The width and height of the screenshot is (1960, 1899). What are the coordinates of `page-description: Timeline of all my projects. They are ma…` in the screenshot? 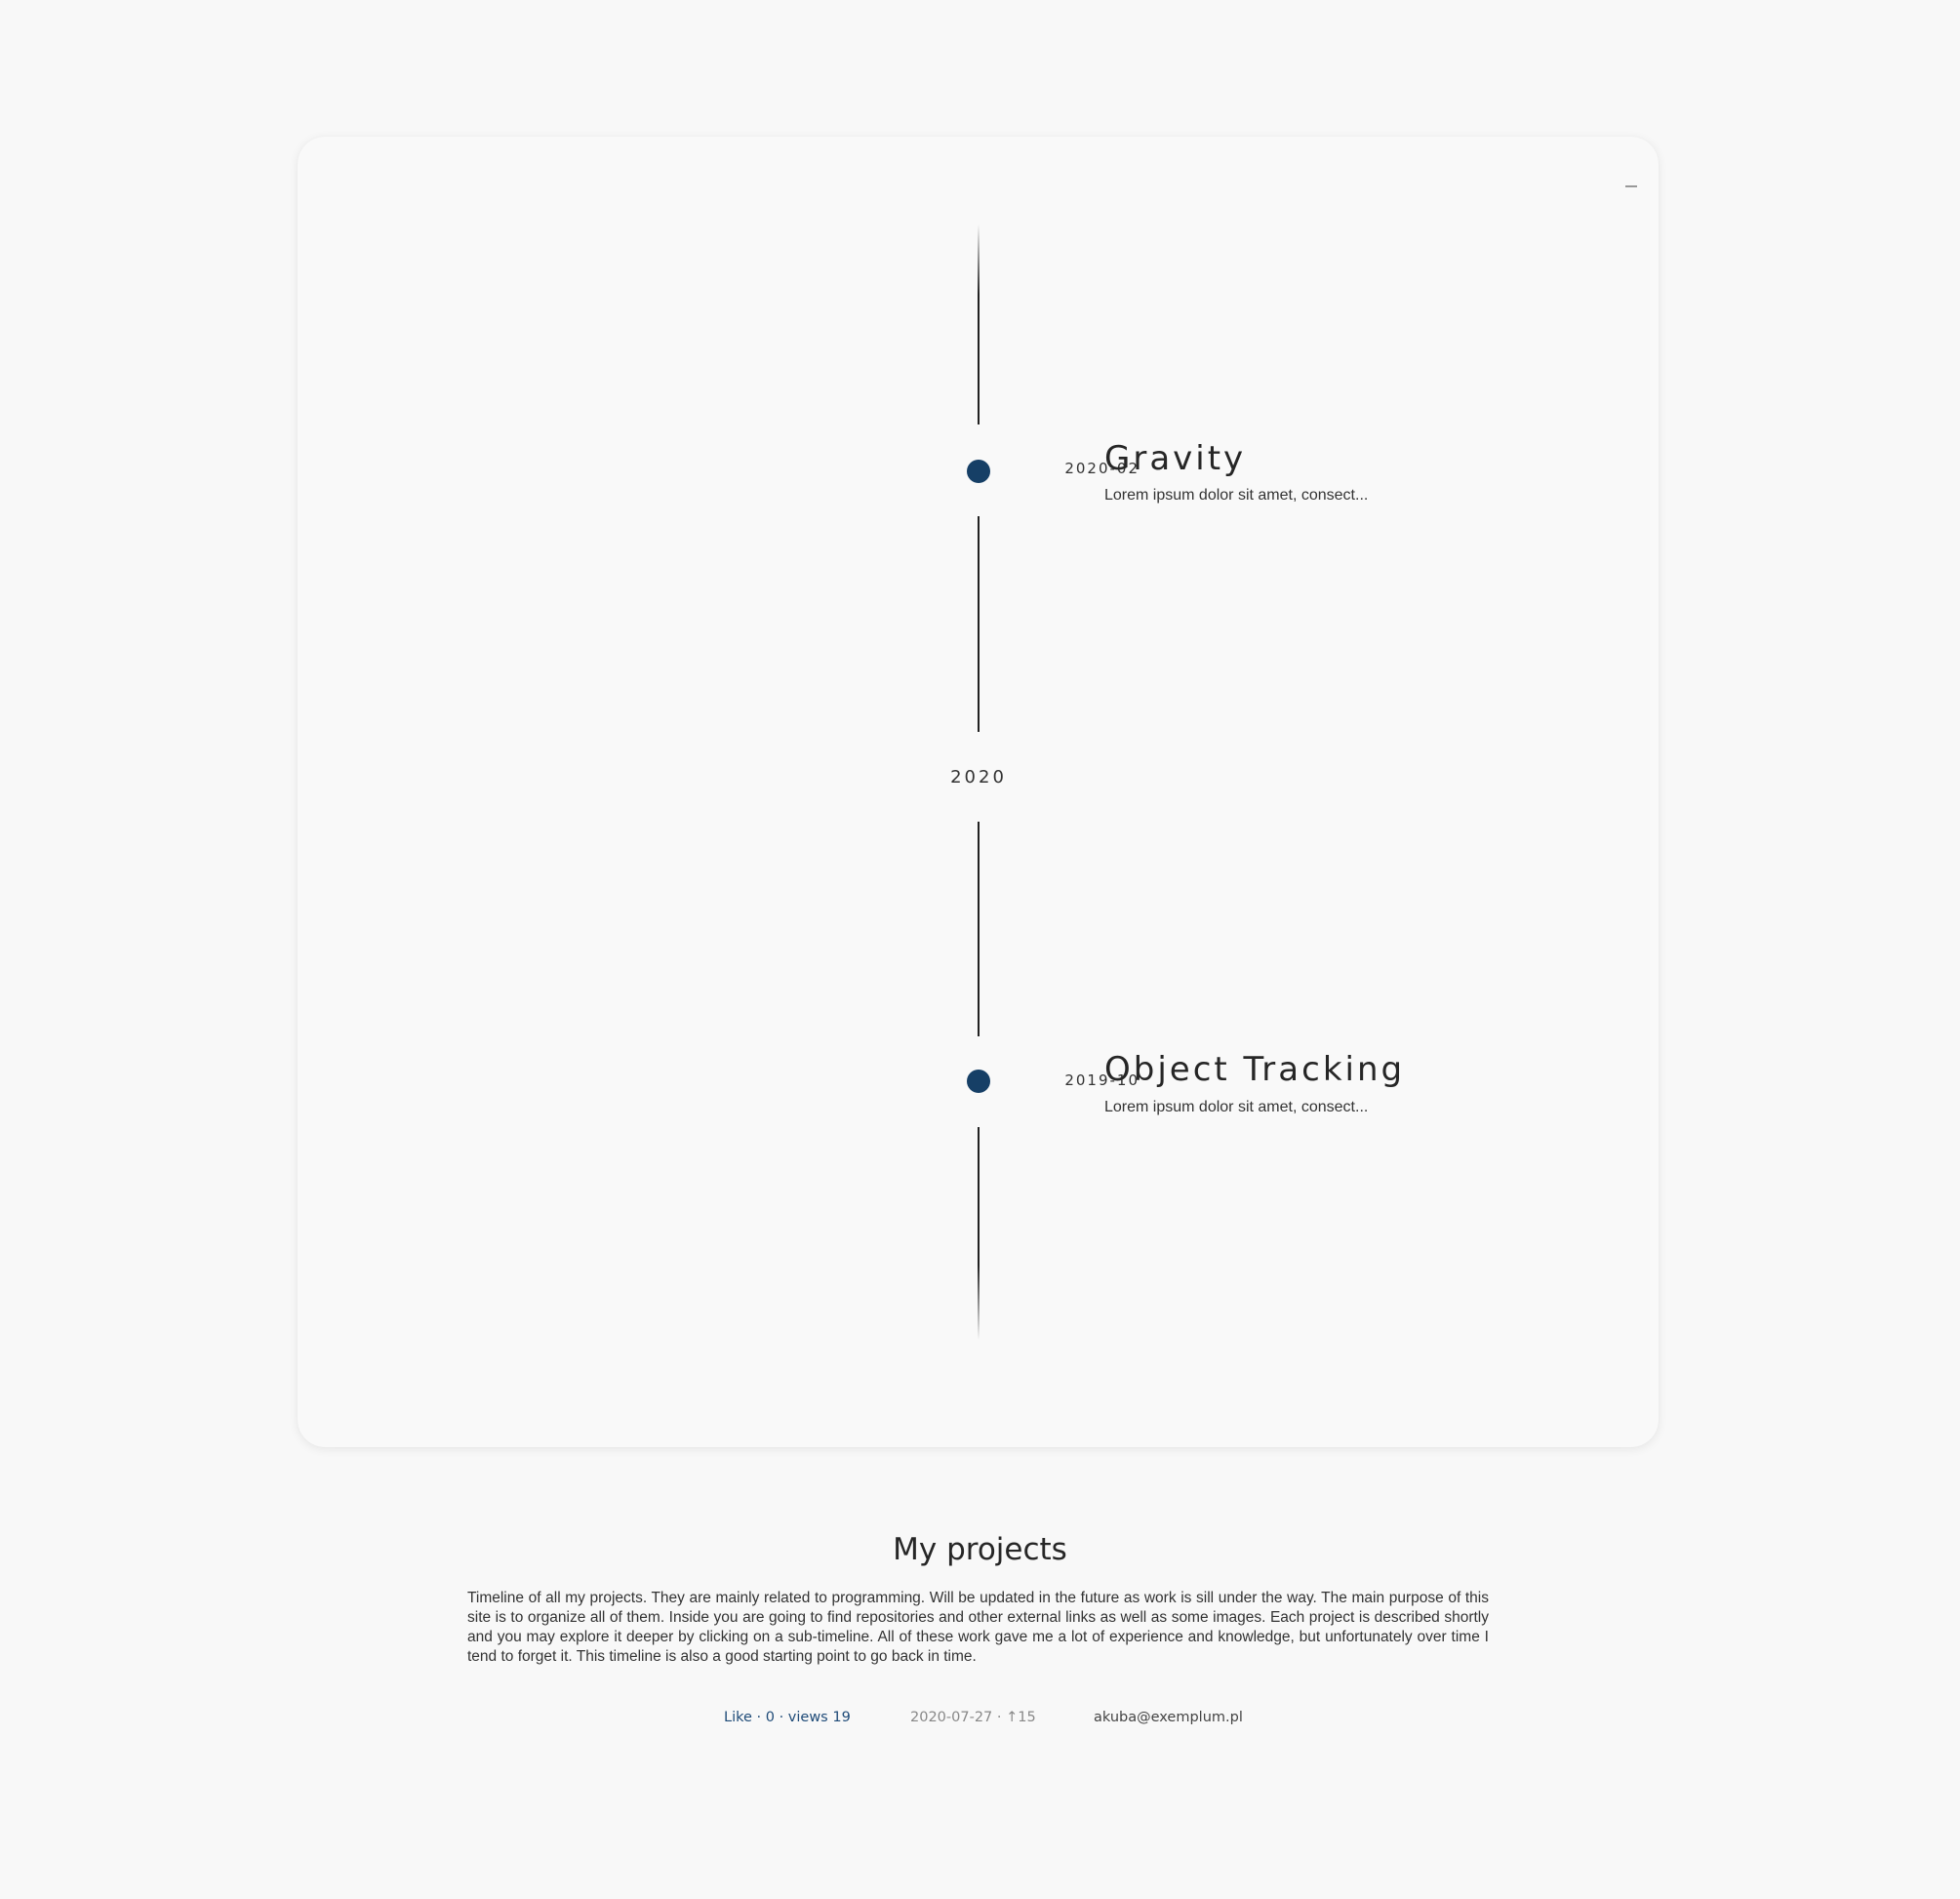 It's located at (978, 1628).